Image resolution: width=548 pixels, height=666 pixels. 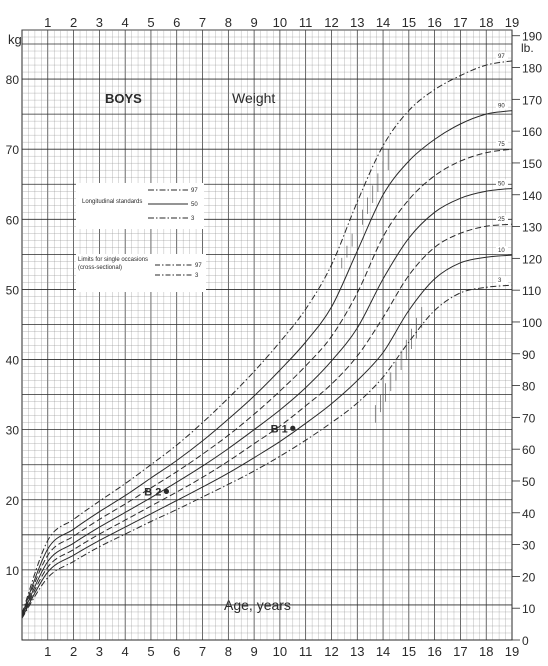 What do you see at coordinates (47, 651) in the screenshot?
I see `x-tick-label-bottom: 1` at bounding box center [47, 651].